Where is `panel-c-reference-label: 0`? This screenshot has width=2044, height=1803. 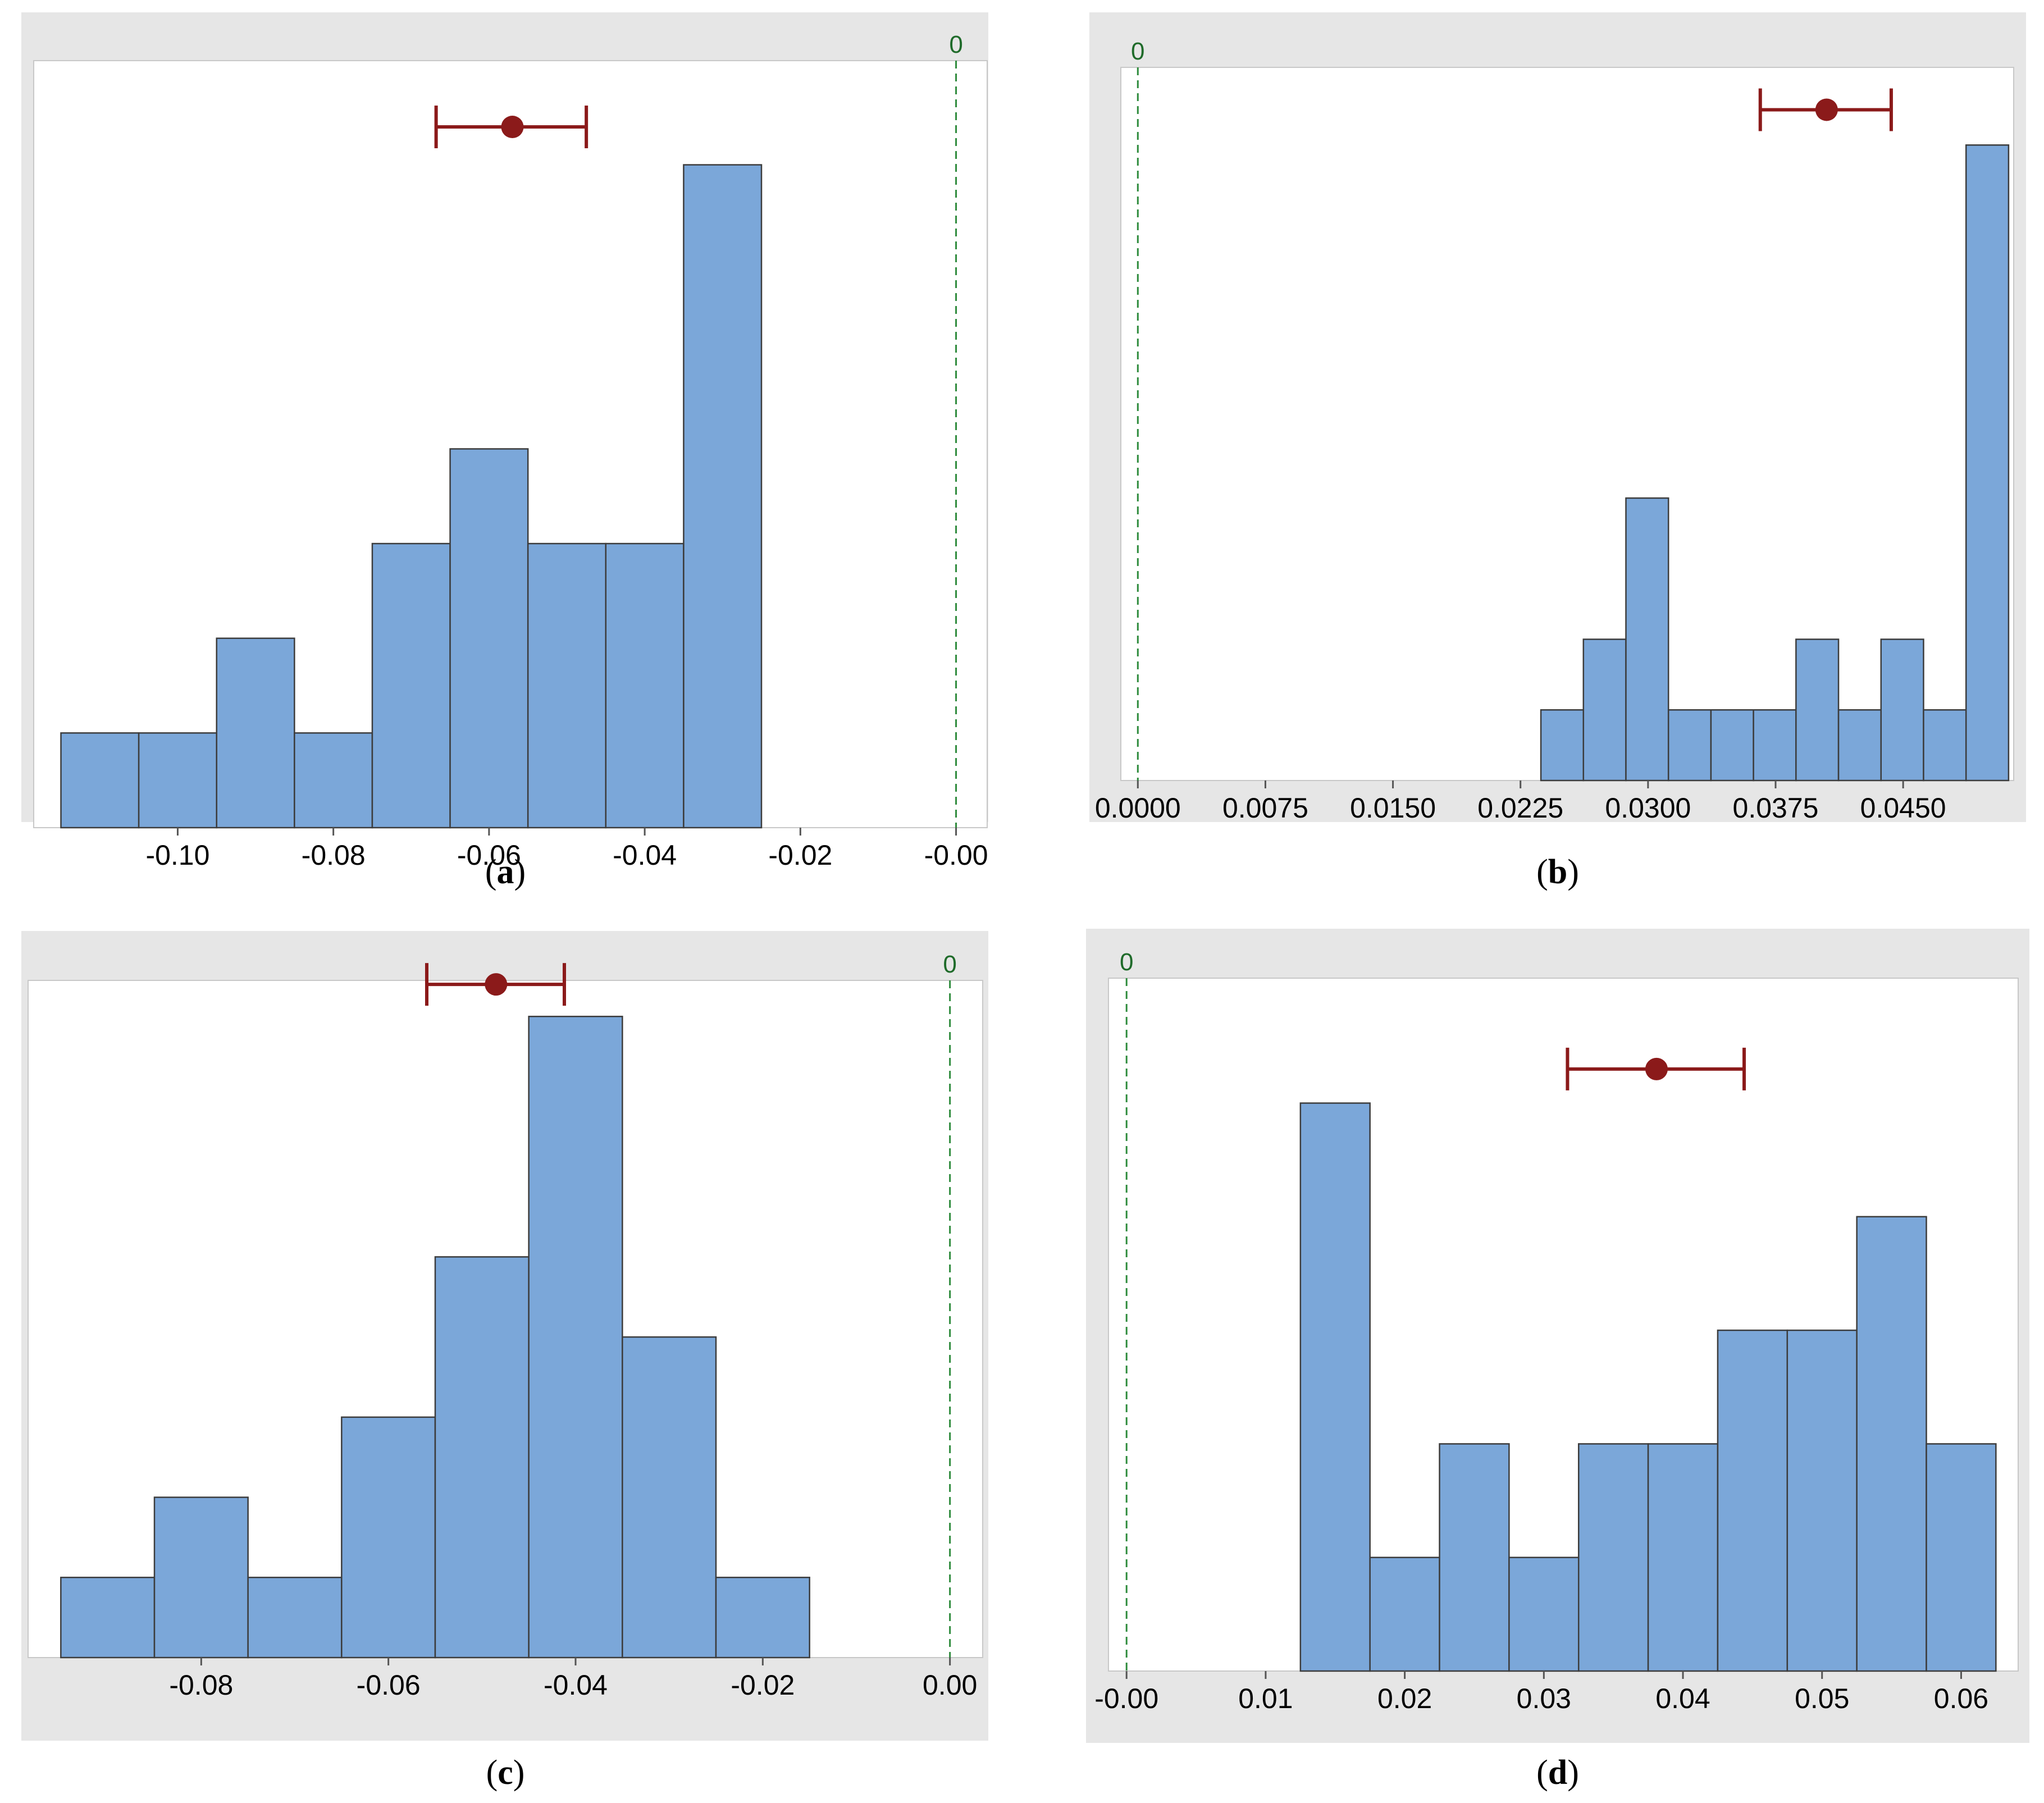 panel-c-reference-label: 0 is located at coordinates (949, 964).